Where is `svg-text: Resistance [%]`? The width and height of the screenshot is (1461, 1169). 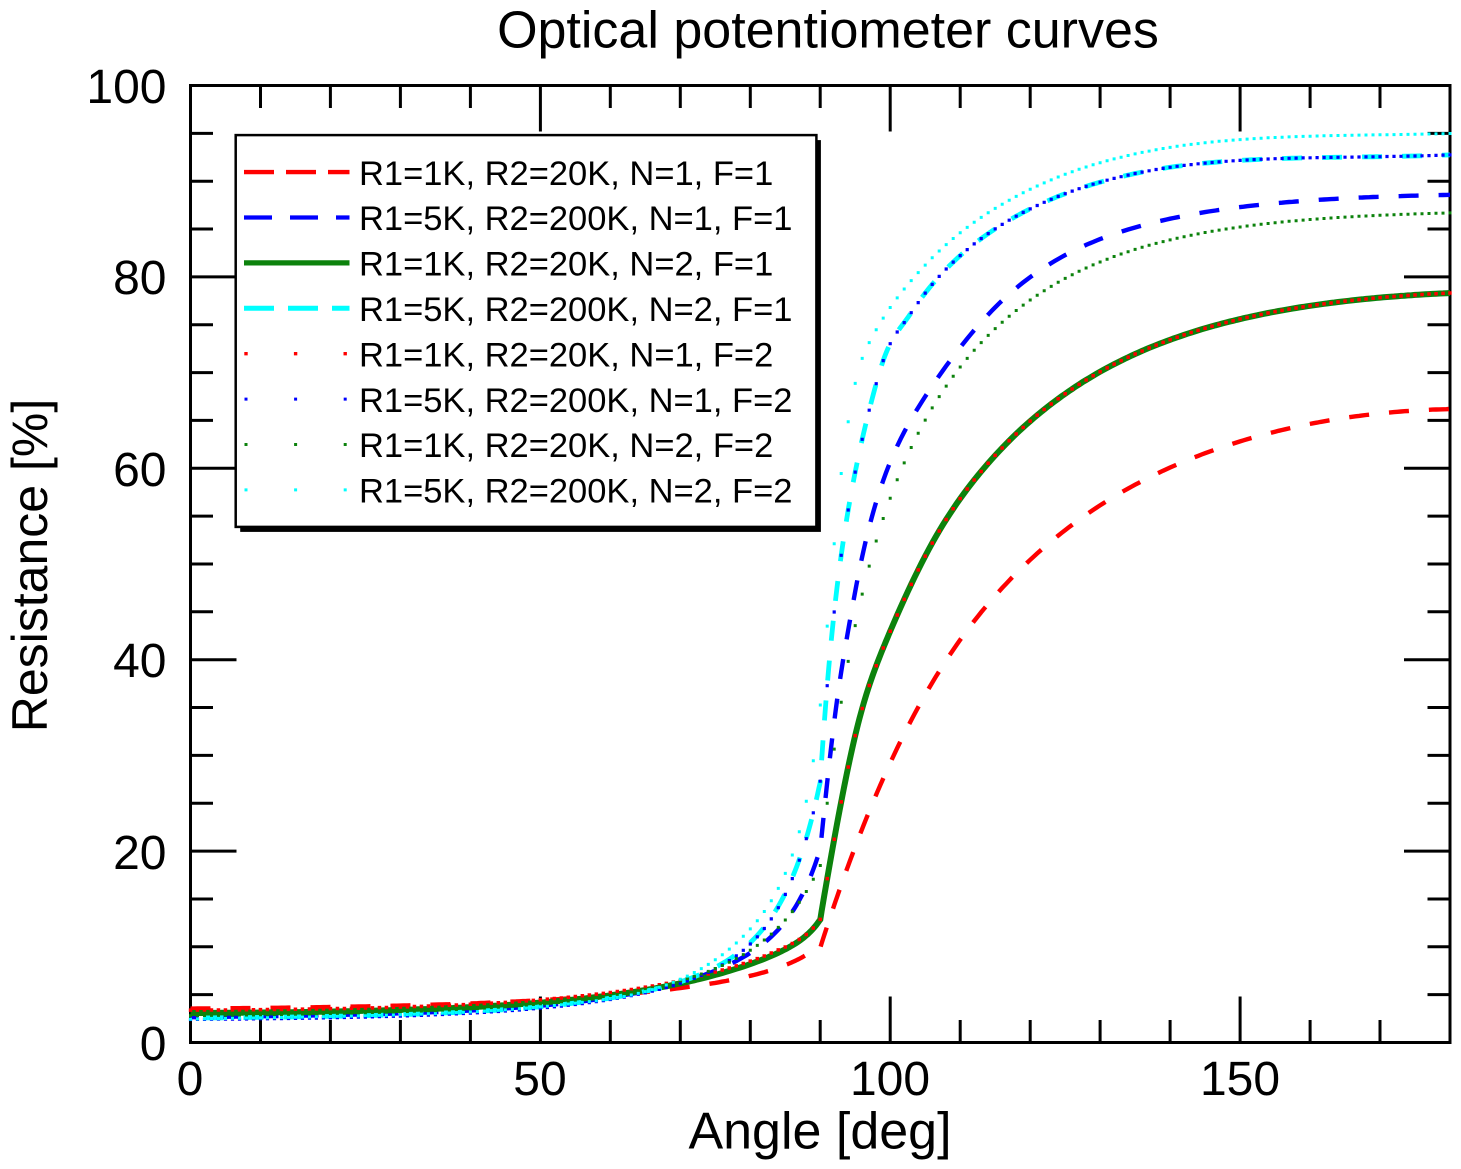 svg-text: Resistance [%] is located at coordinates (30, 565).